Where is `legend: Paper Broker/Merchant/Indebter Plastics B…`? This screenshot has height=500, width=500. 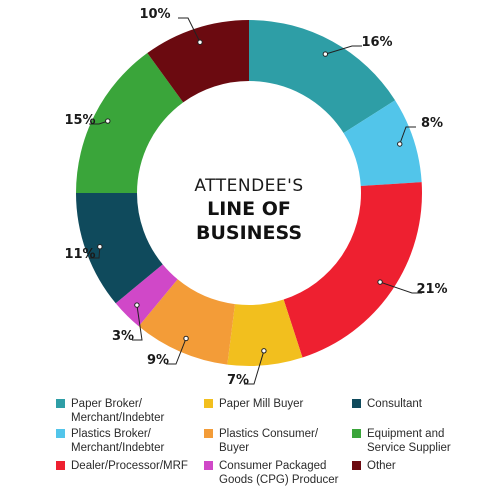
legend: Paper Broker/Merchant/Indebter Plastics B… is located at coordinates (253, 442).